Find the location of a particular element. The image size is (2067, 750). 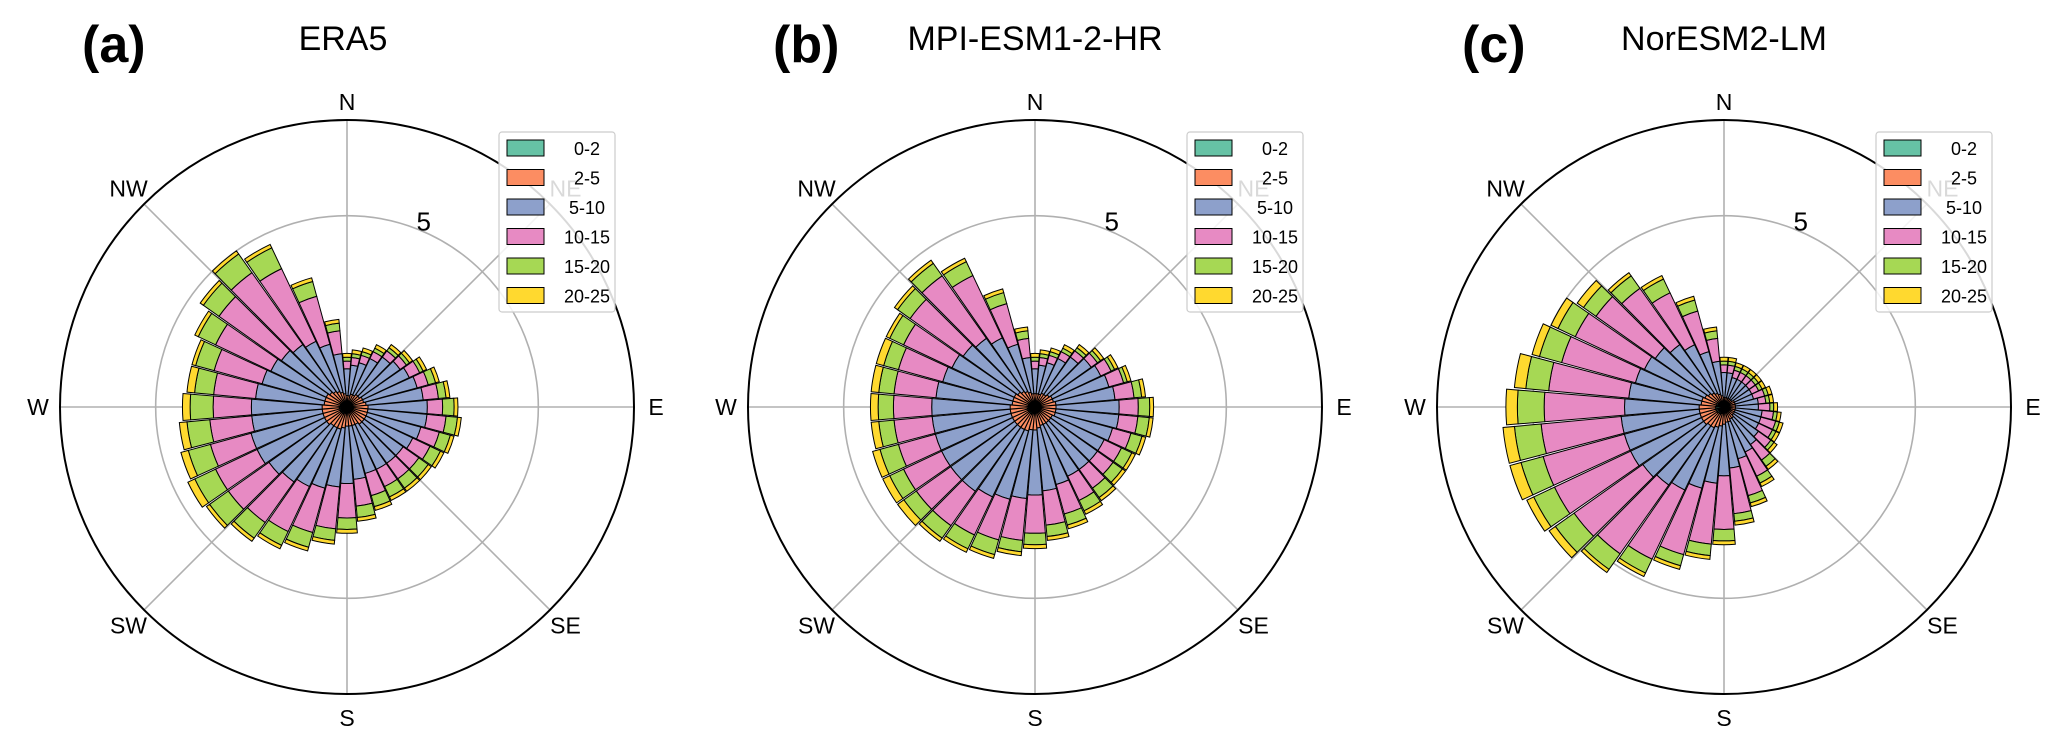

legend-label-5-10: 5-10 is located at coordinates (1275, 208).